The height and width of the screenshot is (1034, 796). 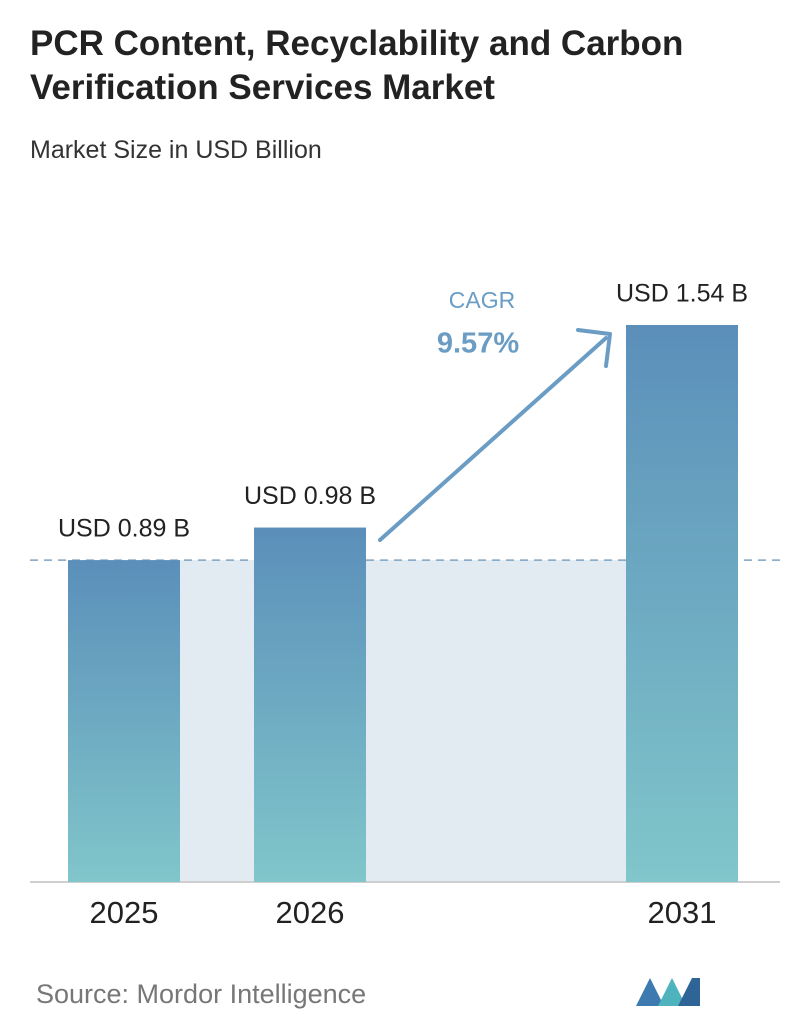 What do you see at coordinates (668, 992) in the screenshot?
I see `logo` at bounding box center [668, 992].